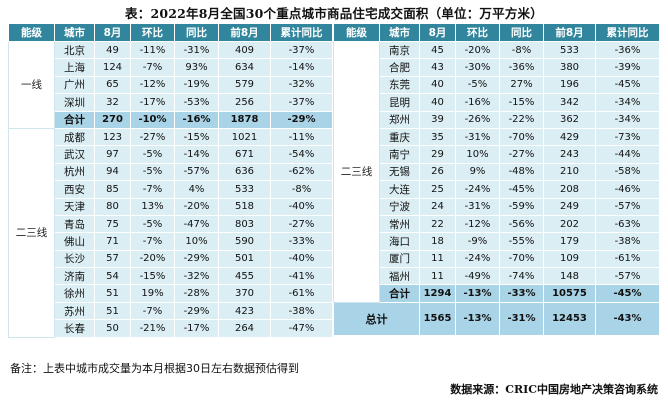 Image resolution: width=668 pixels, height=405 pixels. I want to click on table-row: 长沙 57 -20% -29% 501 -40%, so click(171, 259).